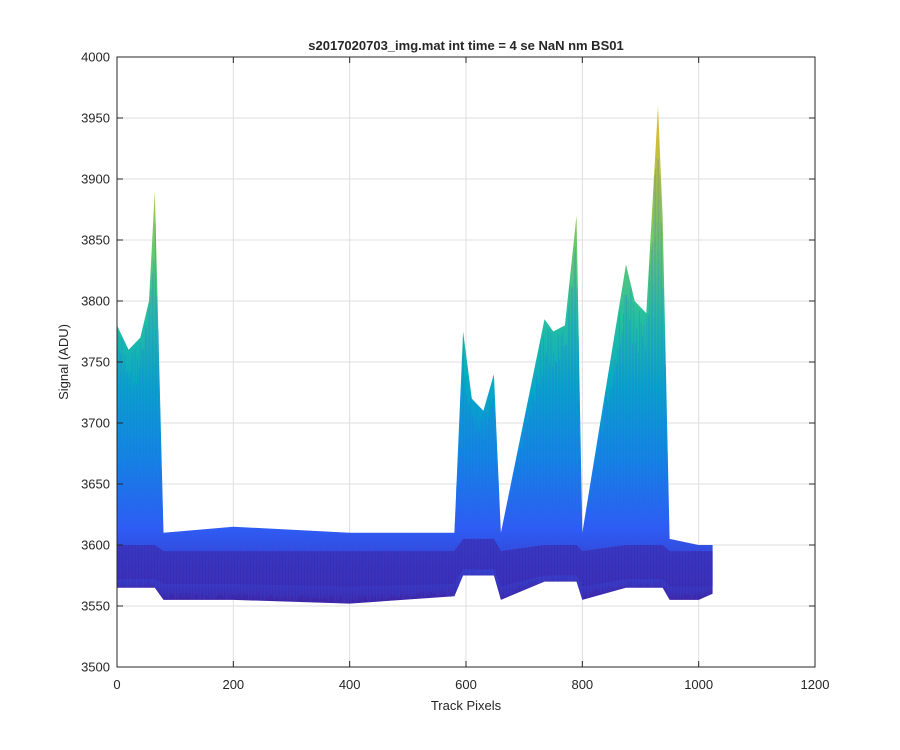  What do you see at coordinates (466, 684) in the screenshot?
I see `x-tick-label: 600` at bounding box center [466, 684].